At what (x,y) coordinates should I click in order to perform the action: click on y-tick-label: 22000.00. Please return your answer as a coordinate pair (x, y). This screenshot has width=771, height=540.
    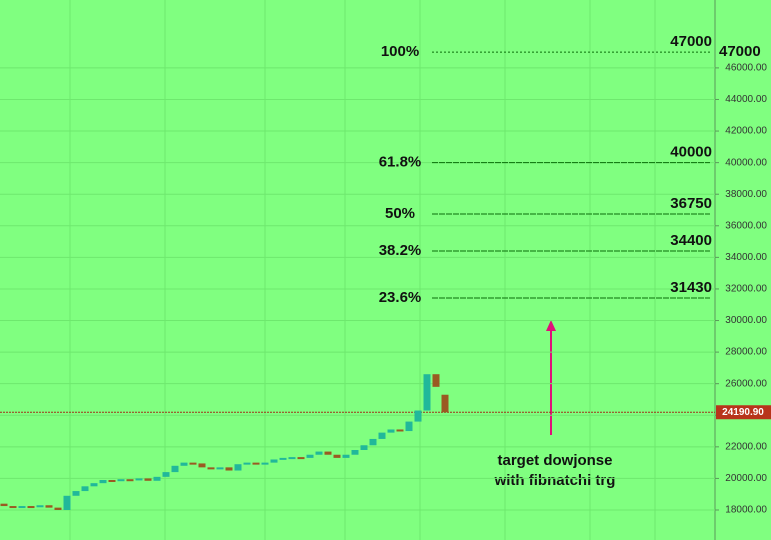
    Looking at the image, I should click on (746, 446).